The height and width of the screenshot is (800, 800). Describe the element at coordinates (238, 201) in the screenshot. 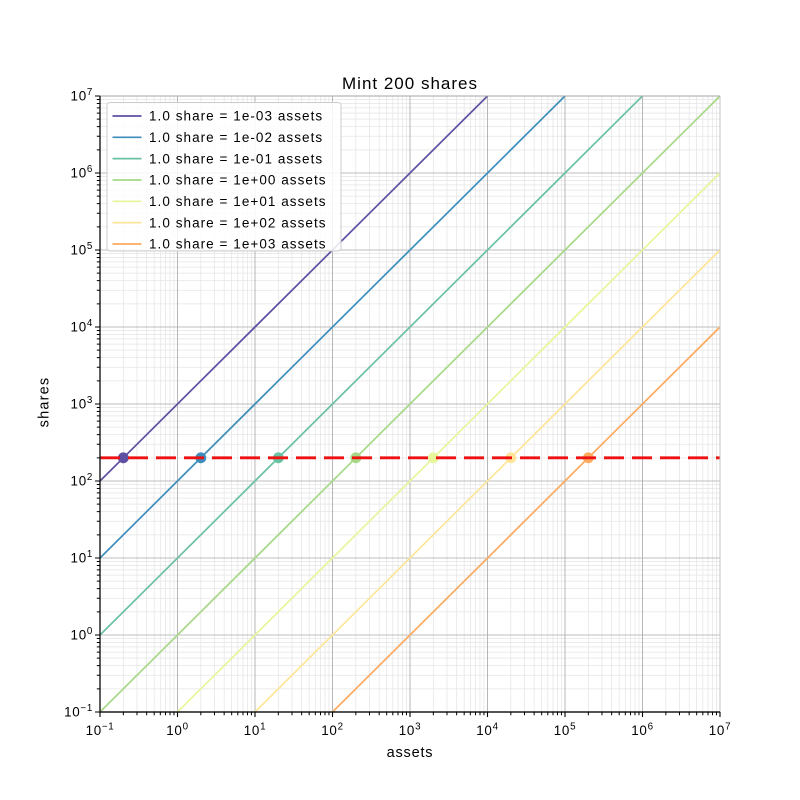

I see `svg-text: 1.0 share = 1e+01 assets` at that location.